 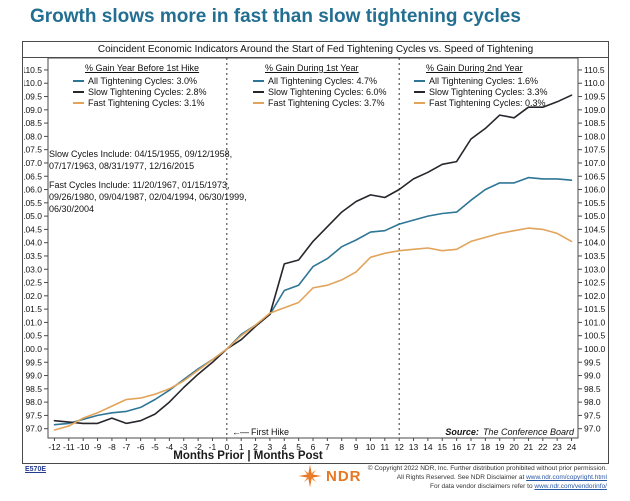 What do you see at coordinates (83, 446) in the screenshot?
I see `x-tick-label: -10` at bounding box center [83, 446].